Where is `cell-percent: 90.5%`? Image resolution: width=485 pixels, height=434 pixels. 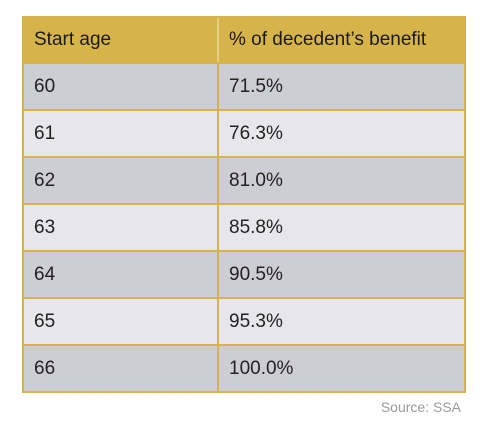
cell-percent: 90.5% is located at coordinates (341, 274).